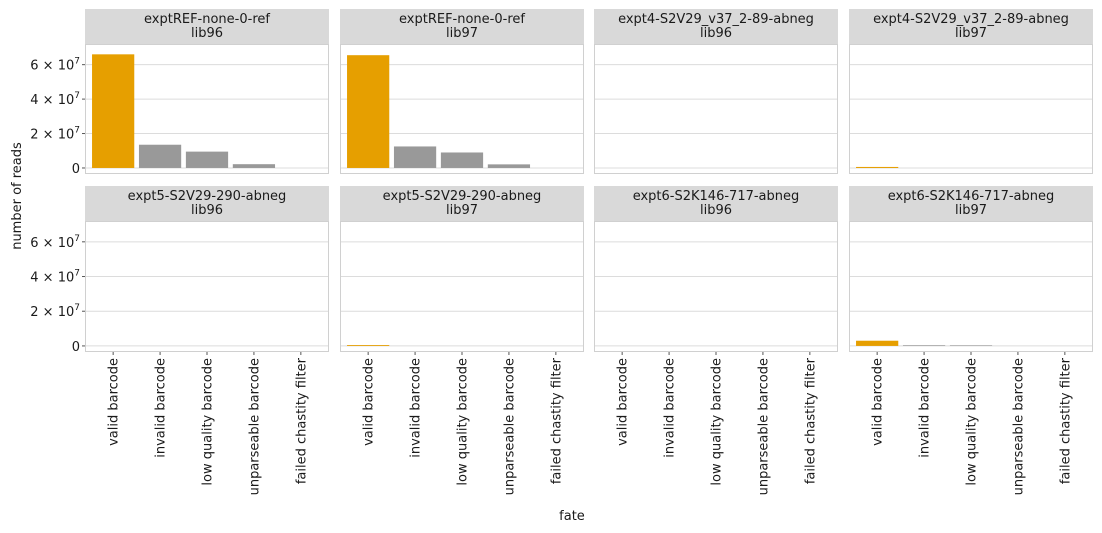  Describe the element at coordinates (572, 516) in the screenshot. I see `x-axis-title: fate` at that location.